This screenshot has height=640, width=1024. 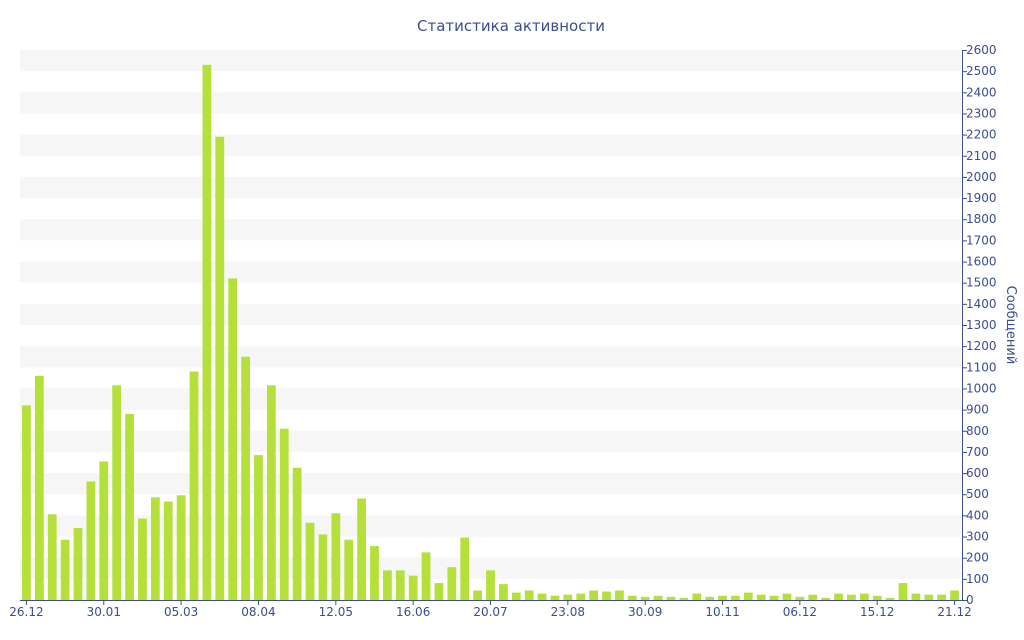 I want to click on y-tick-label: 800, so click(x=977, y=431).